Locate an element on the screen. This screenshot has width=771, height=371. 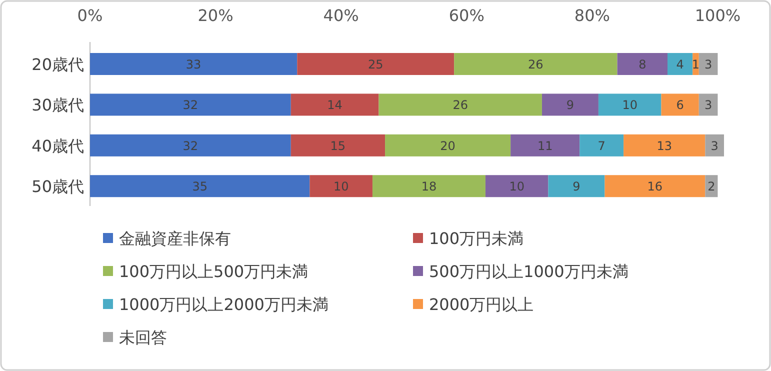
x-tick-label: 0% is located at coordinates (90, 15).